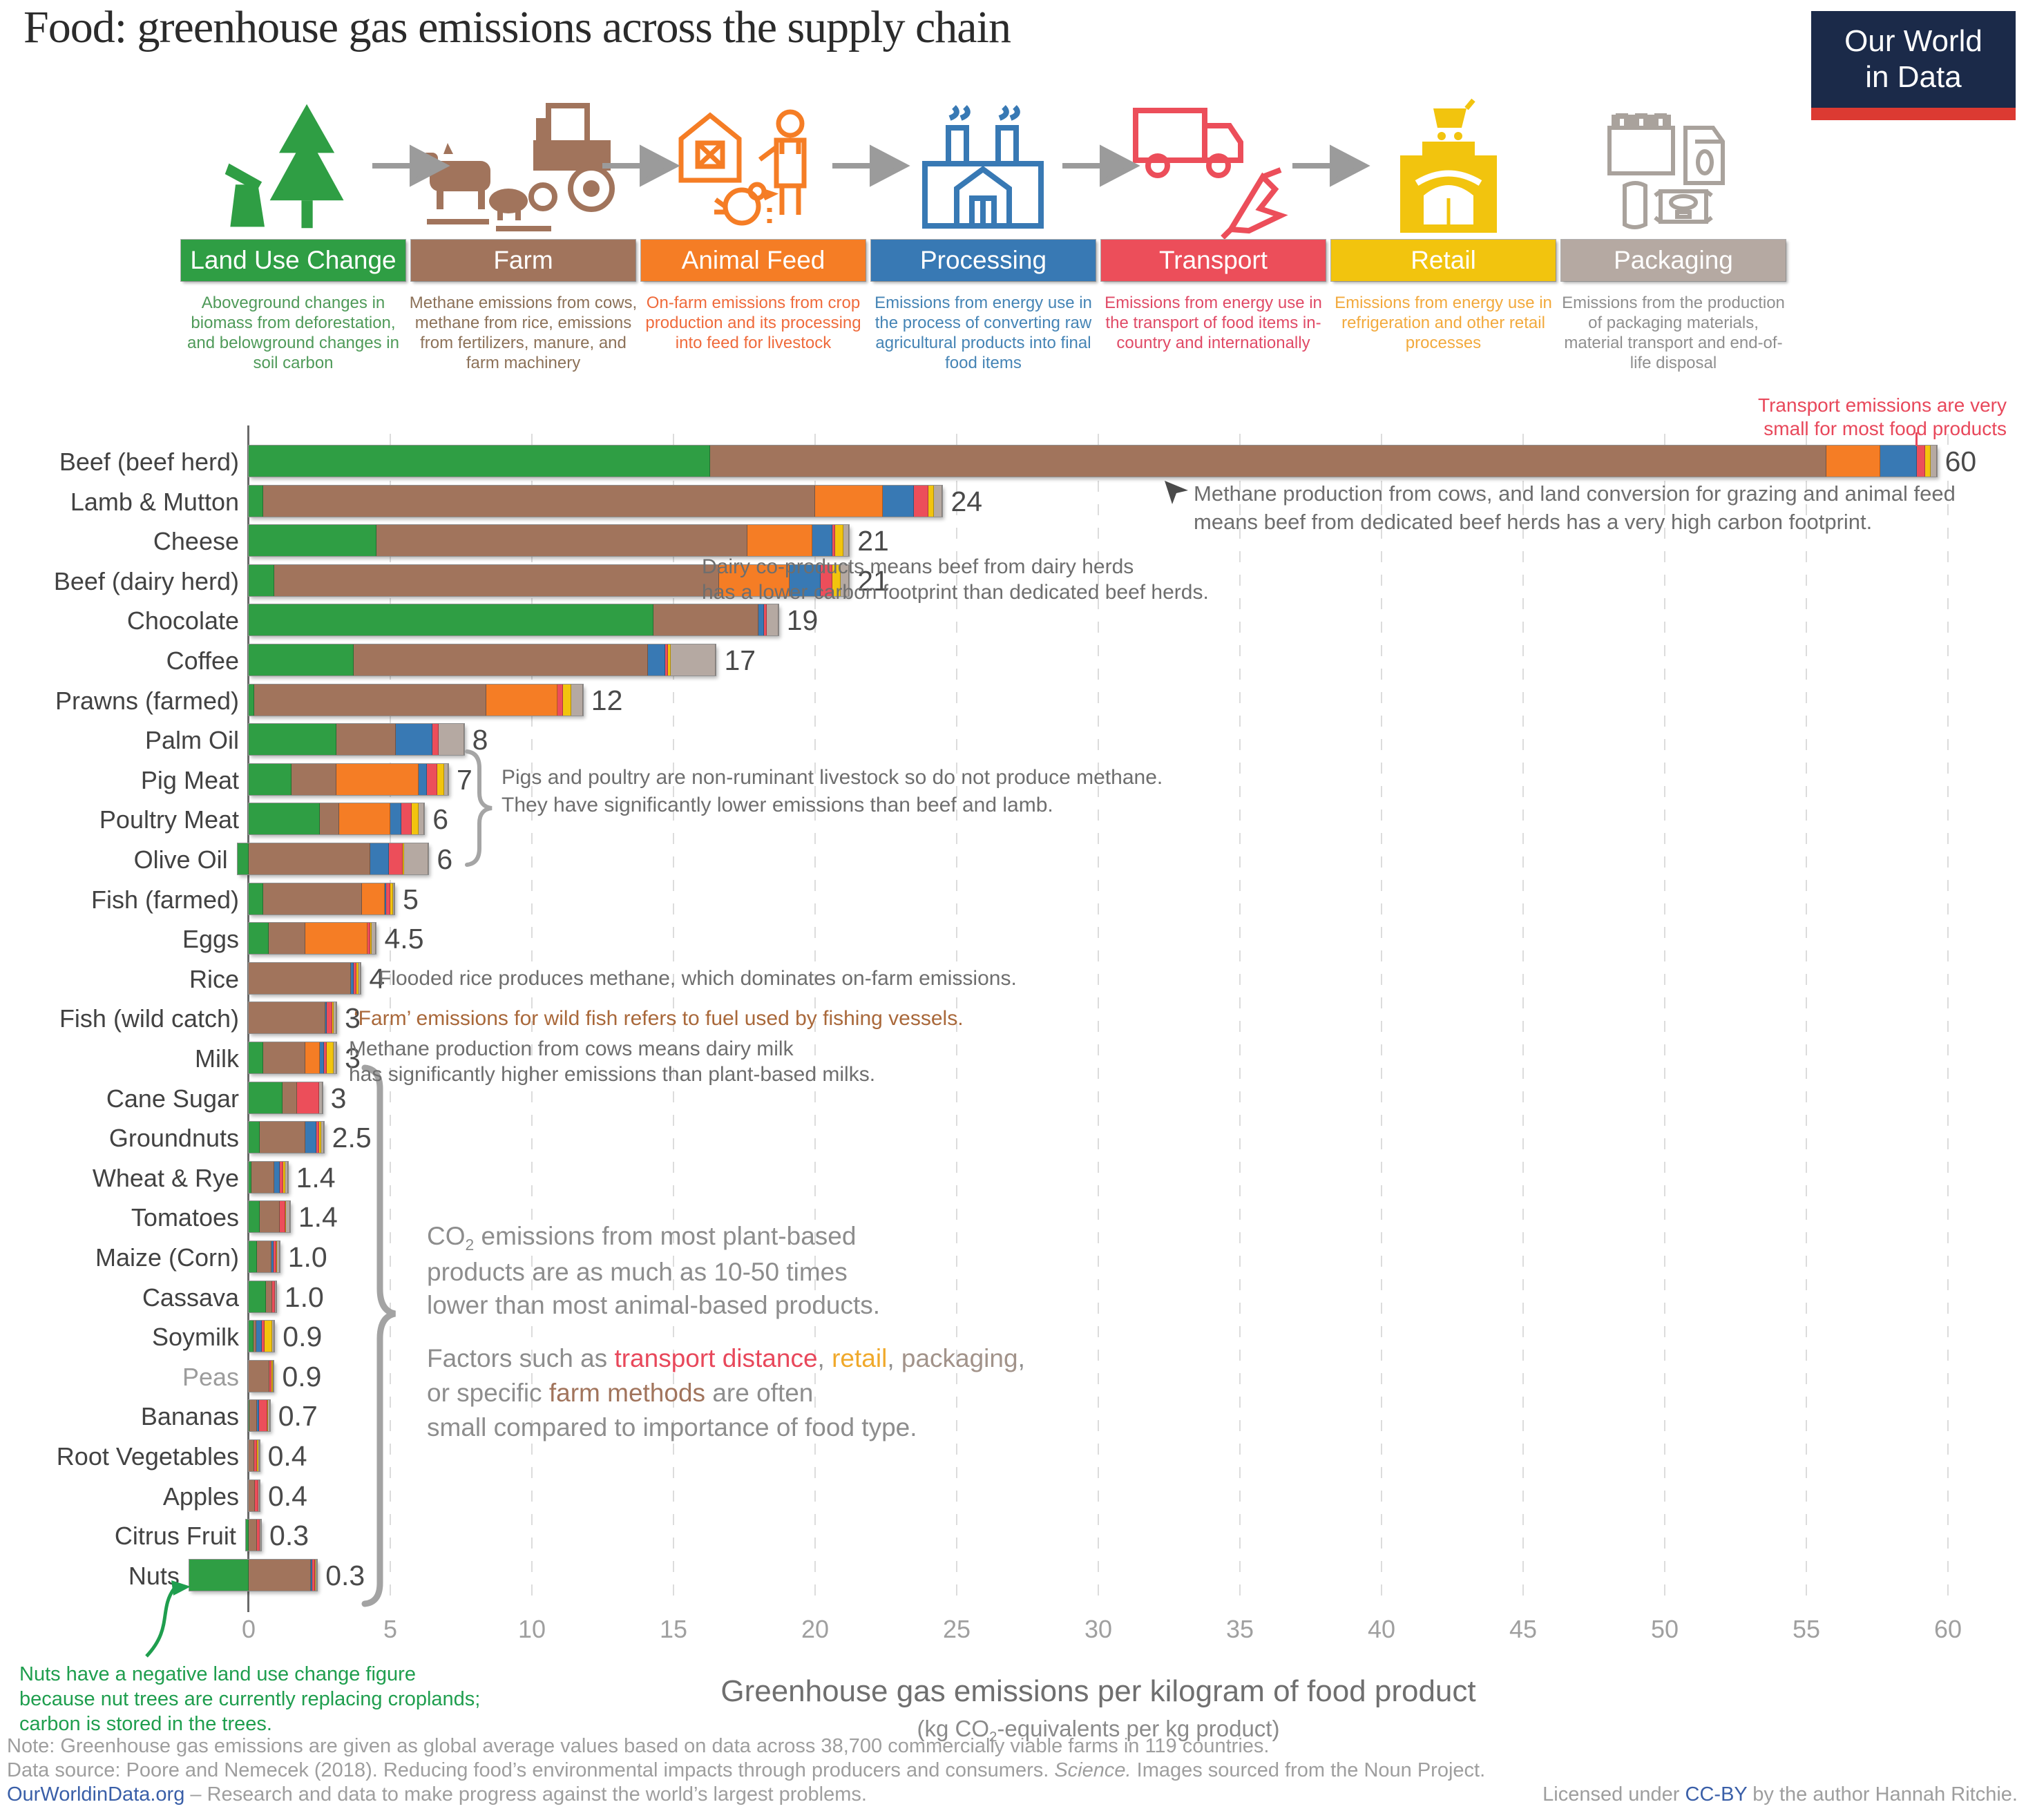 The width and height of the screenshot is (2026, 1820). What do you see at coordinates (248, 1018) in the screenshot?
I see `zero-axis-line` at bounding box center [248, 1018].